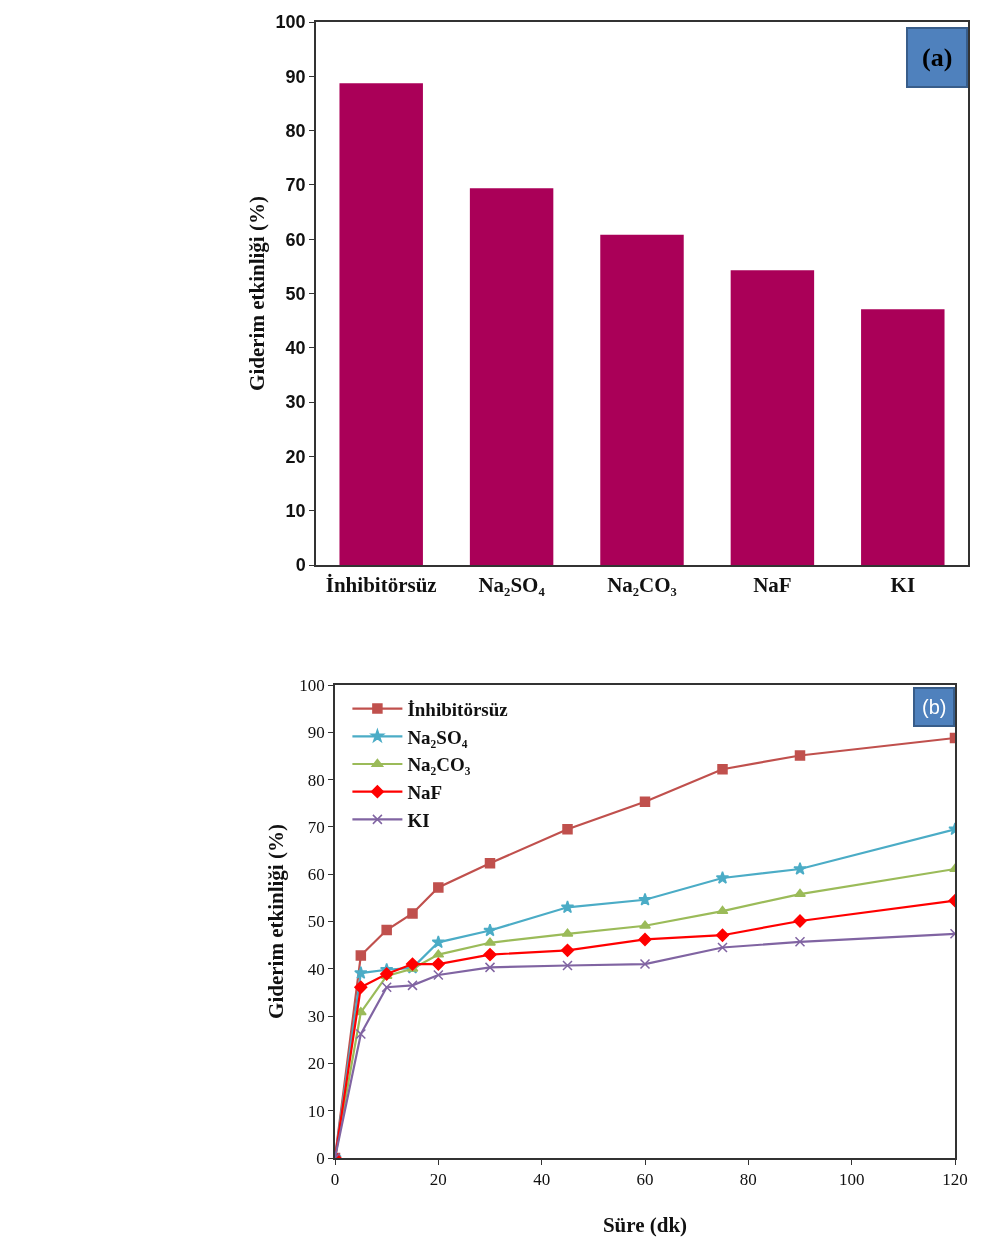 The image size is (992, 1246). What do you see at coordinates (381, 584) in the screenshot?
I see `x-tick-label: İnhibitörsüz` at bounding box center [381, 584].